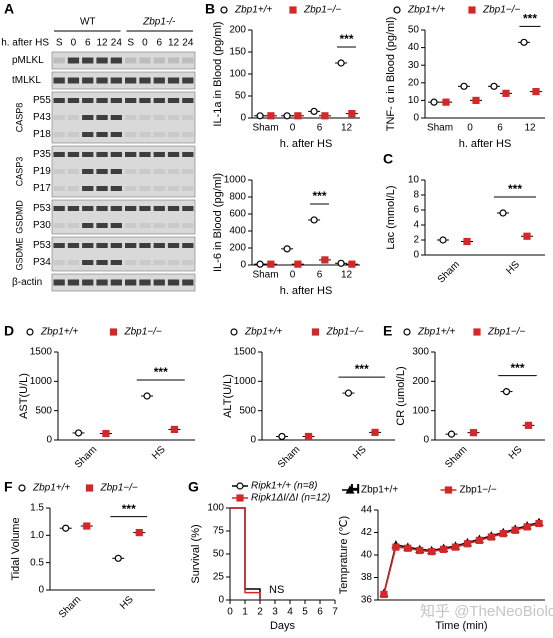 The height and width of the screenshot is (638, 553). Describe the element at coordinates (41, 381) in the screenshot. I see `y-tick-label: 1000` at that location.